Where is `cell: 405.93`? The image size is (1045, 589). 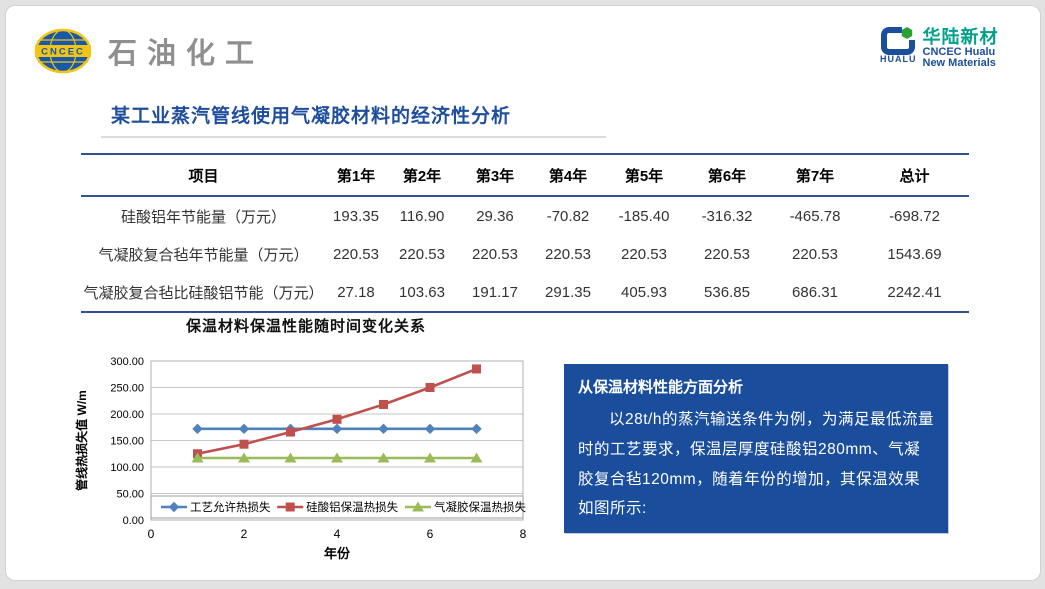
cell: 405.93 is located at coordinates (644, 292).